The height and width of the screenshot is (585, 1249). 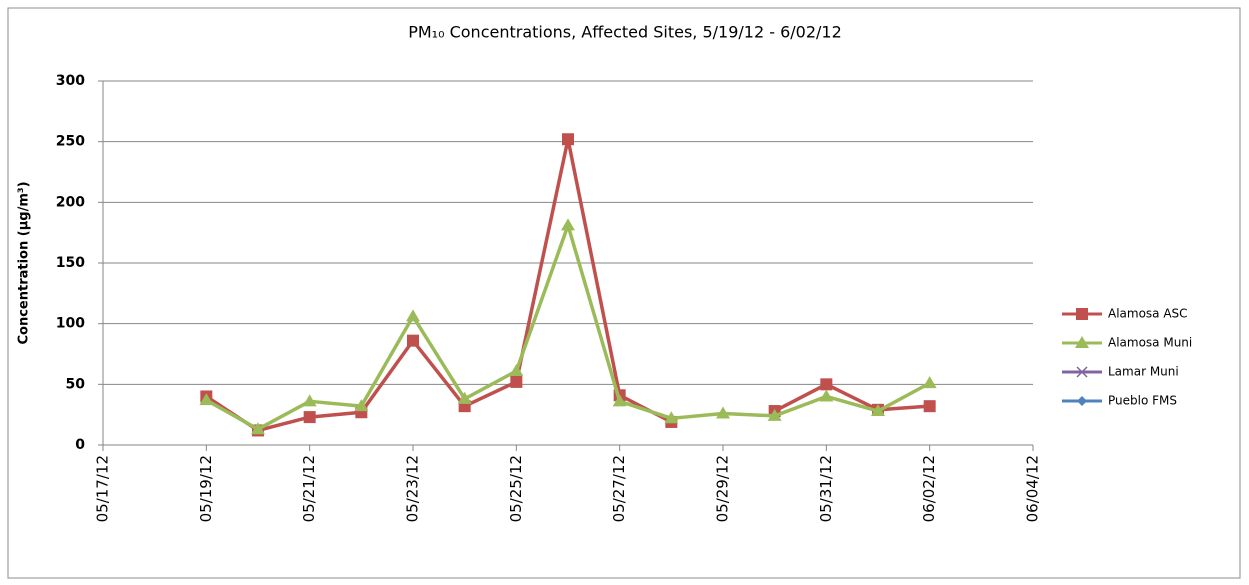 What do you see at coordinates (103, 488) in the screenshot?
I see `x-tick-label: 05/17/12` at bounding box center [103, 488].